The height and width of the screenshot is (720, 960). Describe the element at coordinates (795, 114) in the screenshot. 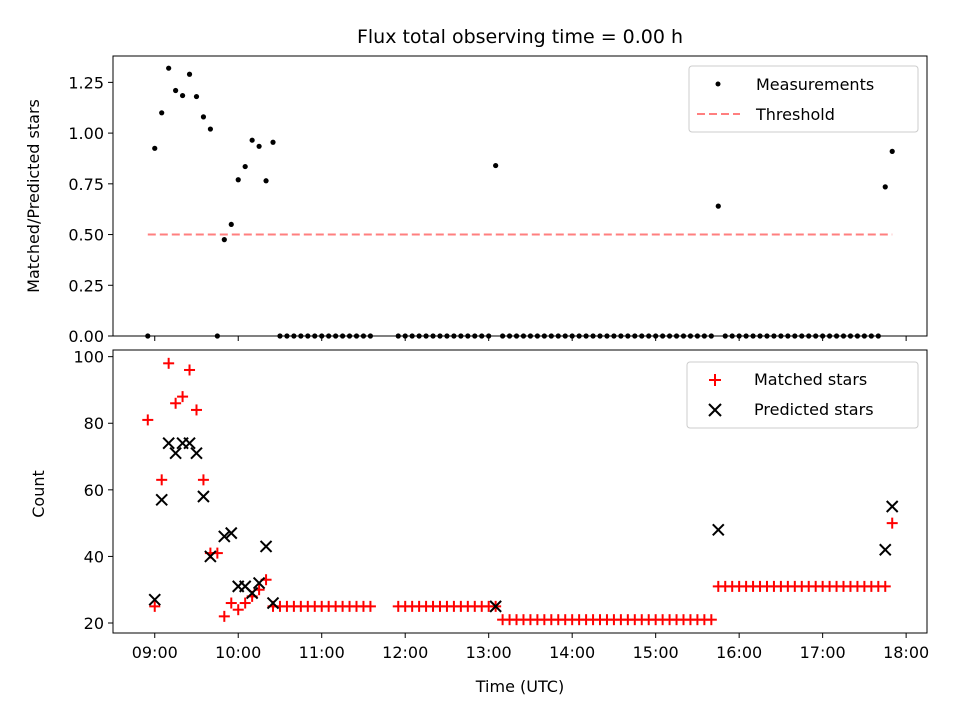

I see `legend-threshold-label: Threshold` at that location.